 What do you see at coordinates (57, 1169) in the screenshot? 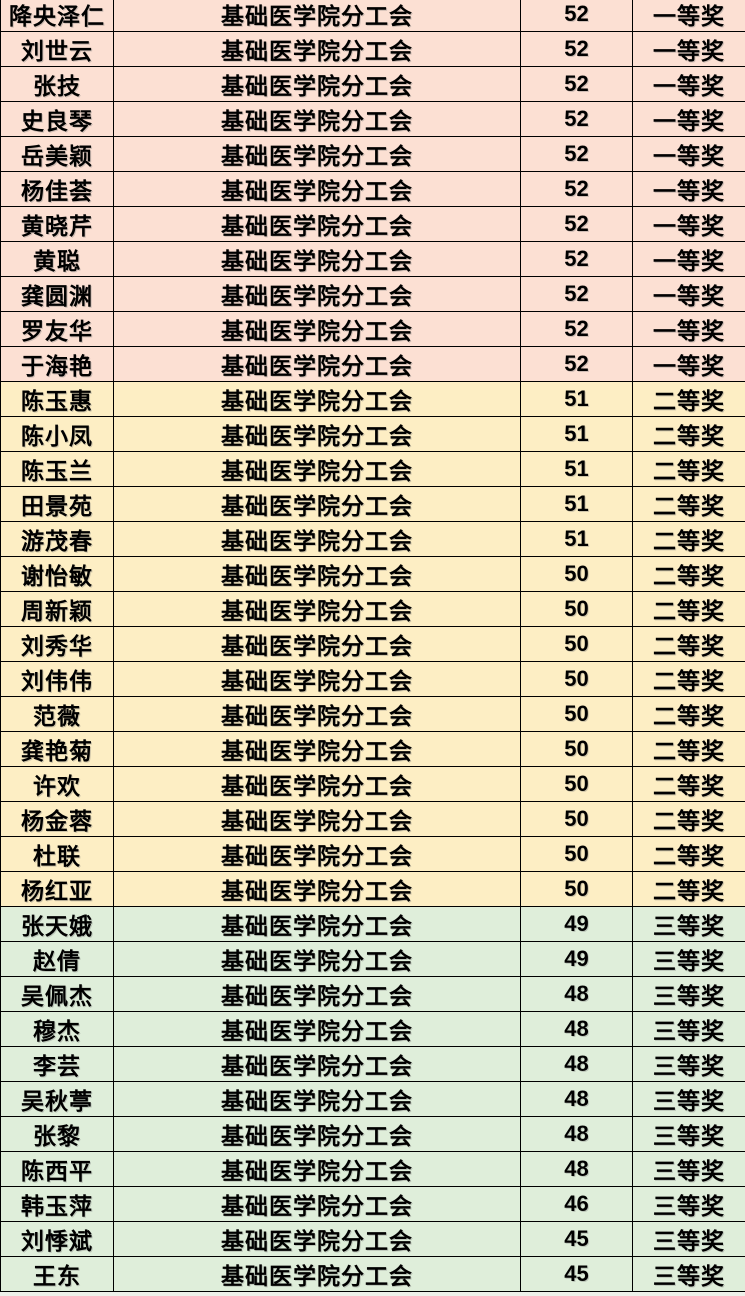
I see `cell-name: 陈西平` at bounding box center [57, 1169].